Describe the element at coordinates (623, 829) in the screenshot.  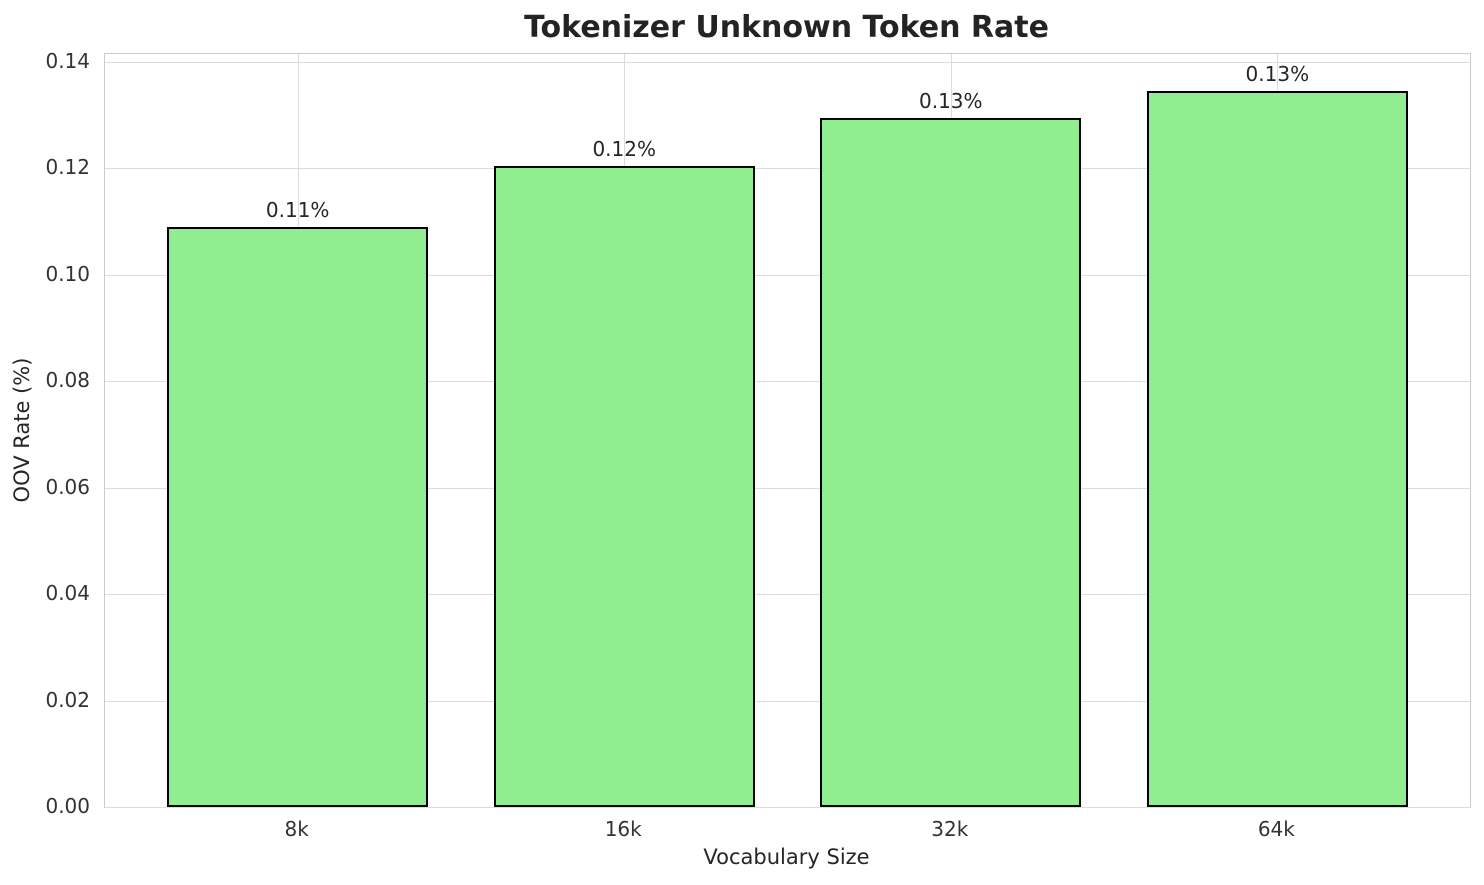
I see `x-tick-label: 16k` at that location.